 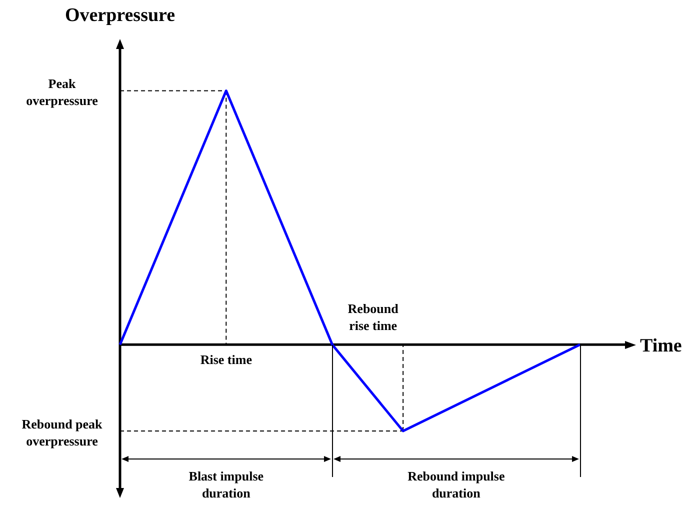 I want to click on text: Blast impulse duration, so click(x=226, y=484).